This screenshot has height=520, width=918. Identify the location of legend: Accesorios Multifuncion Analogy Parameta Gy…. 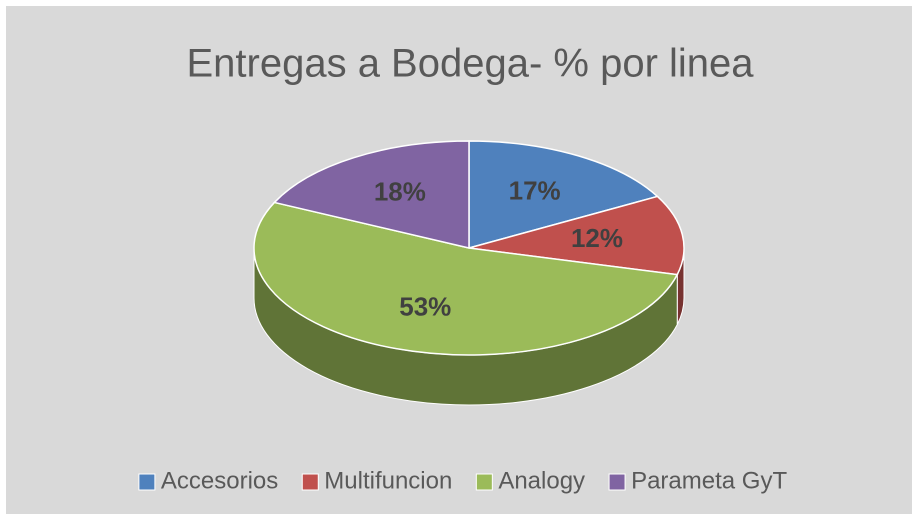
(462, 480).